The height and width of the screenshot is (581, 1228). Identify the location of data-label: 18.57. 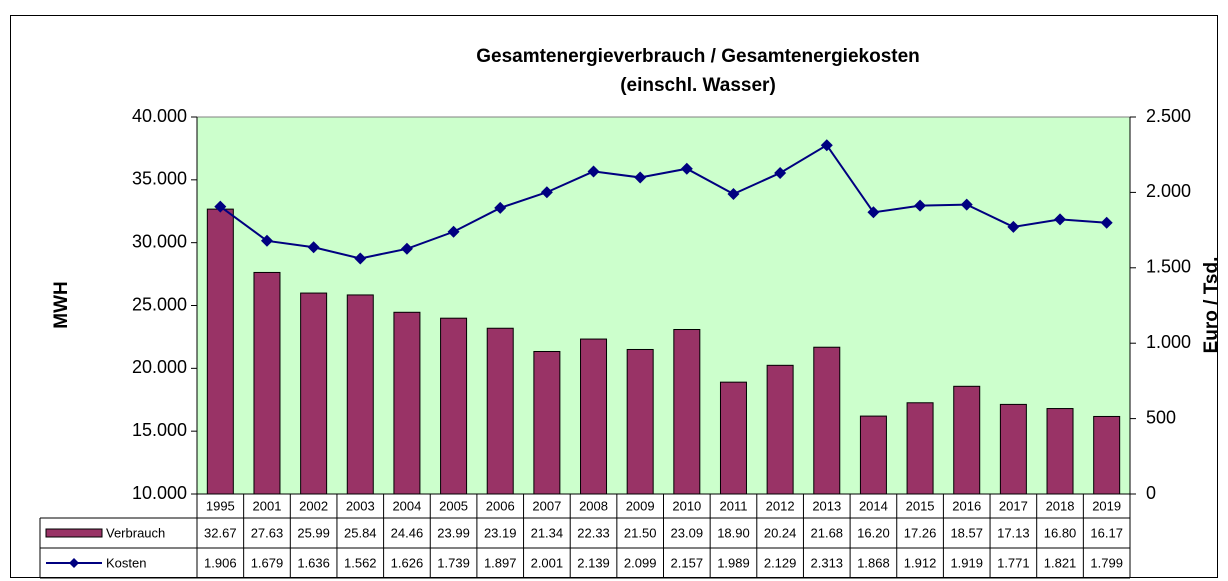
(966, 532).